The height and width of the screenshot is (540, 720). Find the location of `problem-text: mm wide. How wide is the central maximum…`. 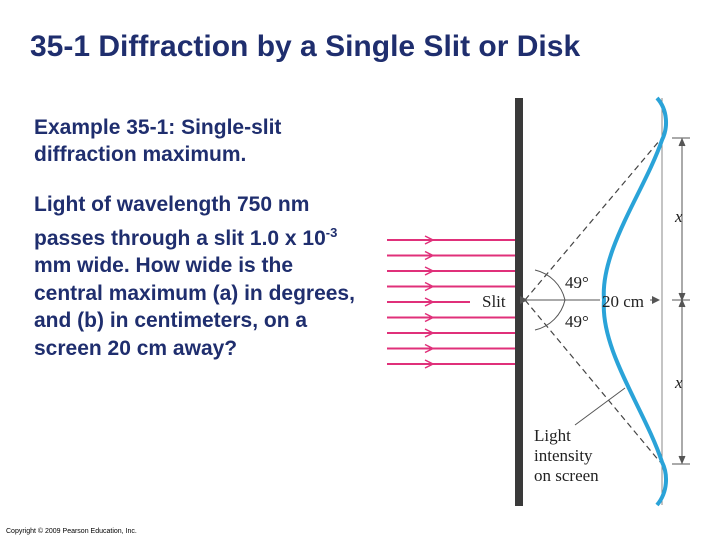

problem-text: mm wide. How wide is the central maximum… is located at coordinates (194, 307).